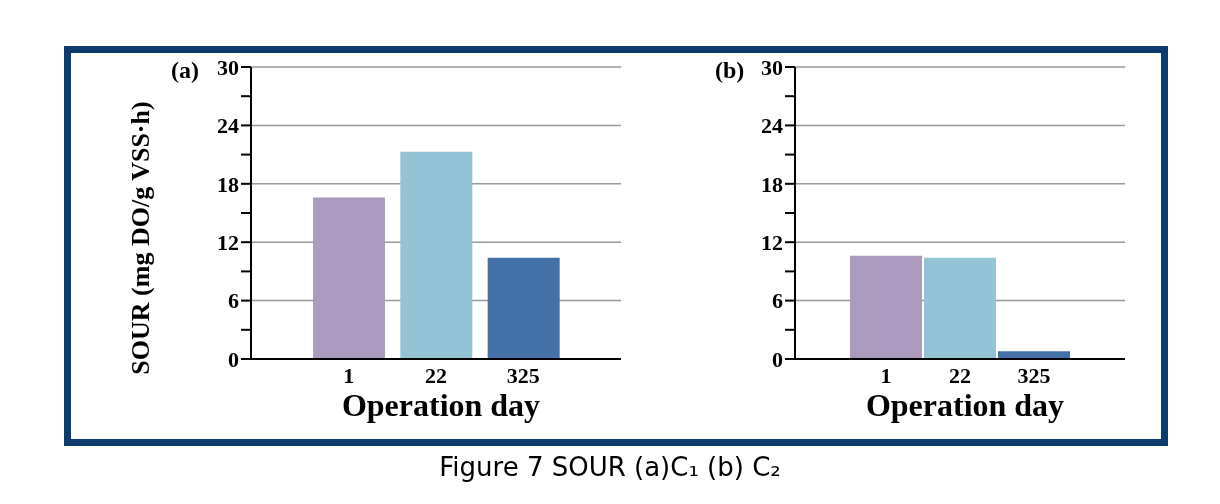  Describe the element at coordinates (141, 238) in the screenshot. I see `y-axis-title: SOUR (mg DO/g VSS·h)` at that location.